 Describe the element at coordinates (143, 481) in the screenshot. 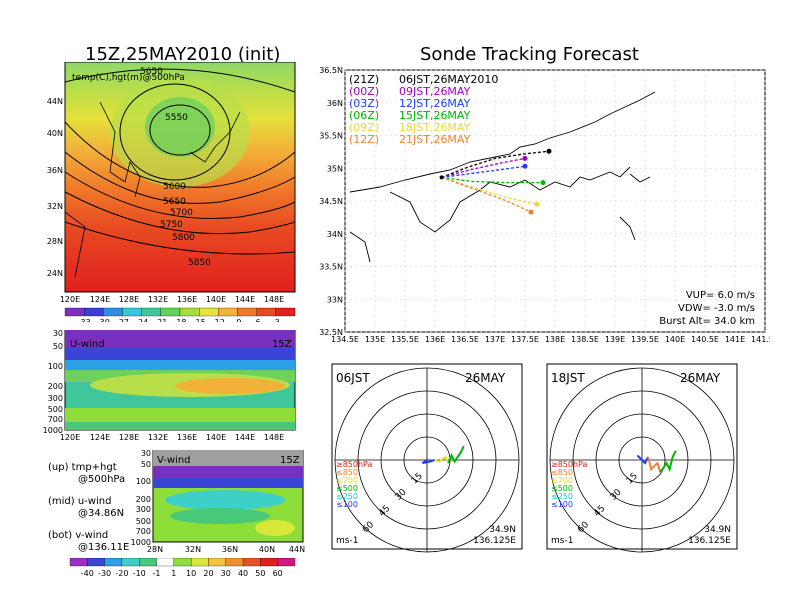

I see `p-label: 100` at that location.